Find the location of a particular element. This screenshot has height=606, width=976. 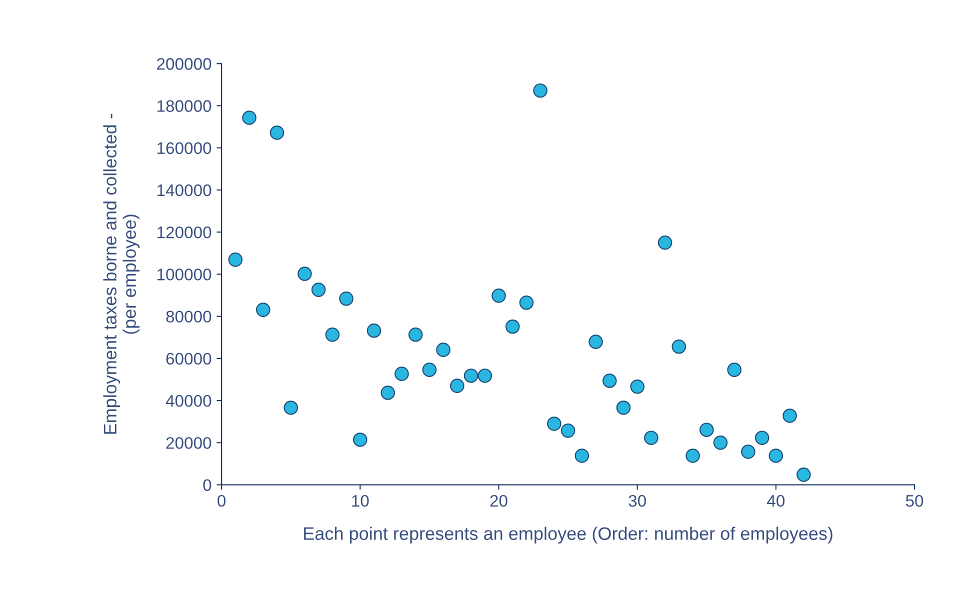

x-tick-label: 50 is located at coordinates (915, 500).